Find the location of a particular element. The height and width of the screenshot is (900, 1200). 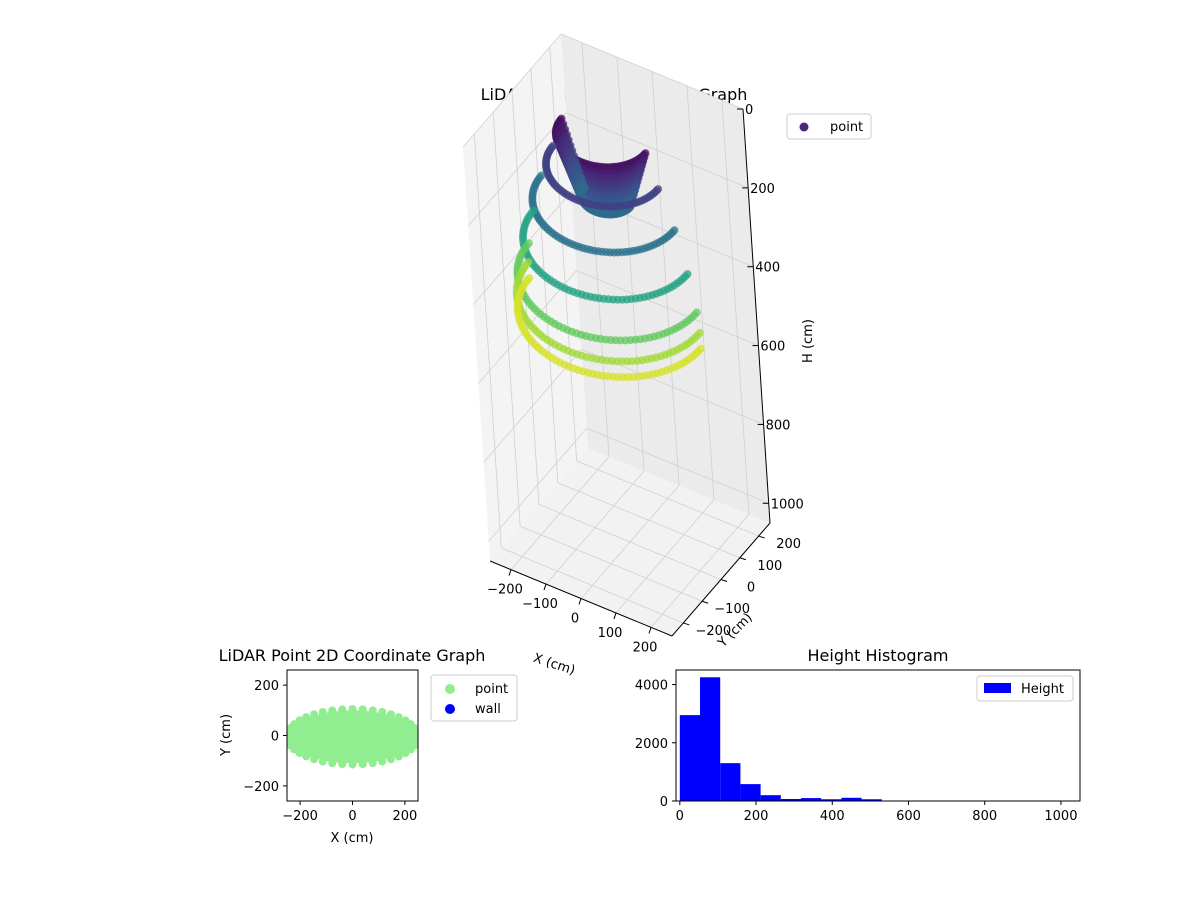

legend-label-height: Height is located at coordinates (1042, 689).